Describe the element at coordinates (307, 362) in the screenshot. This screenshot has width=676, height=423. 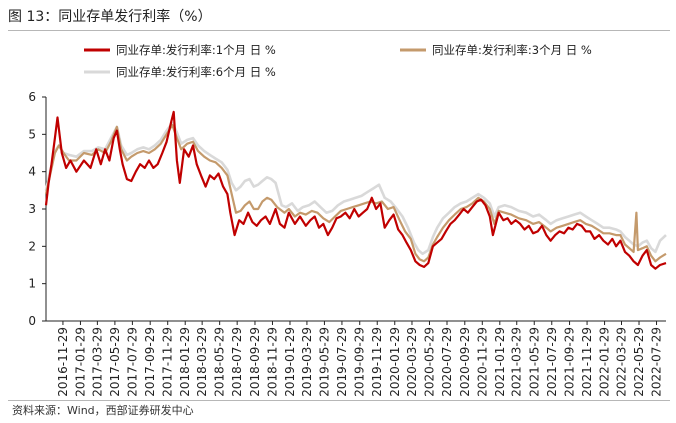
I see `x-tick-label: 2019-03-29` at that location.